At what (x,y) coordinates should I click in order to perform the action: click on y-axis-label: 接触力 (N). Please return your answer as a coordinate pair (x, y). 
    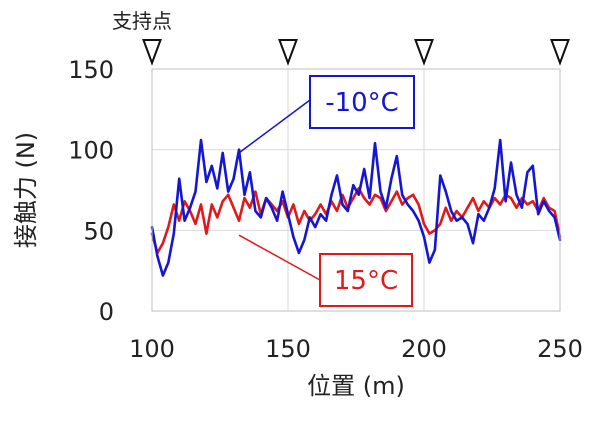
    Looking at the image, I should click on (26, 190).